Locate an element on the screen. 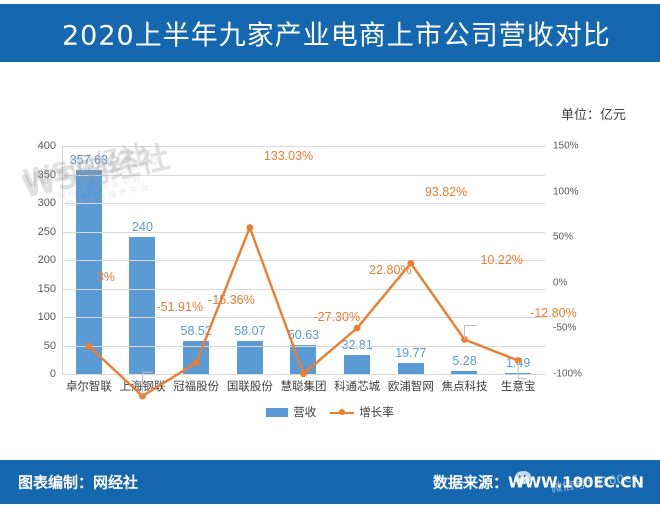 Image resolution: width=660 pixels, height=514 pixels. y-axis-tick-right: 0% is located at coordinates (560, 283).